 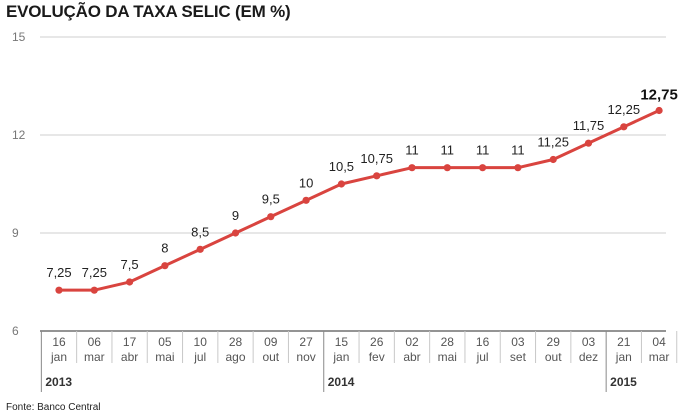 What do you see at coordinates (306, 182) in the screenshot?
I see `data-label: 10` at bounding box center [306, 182].